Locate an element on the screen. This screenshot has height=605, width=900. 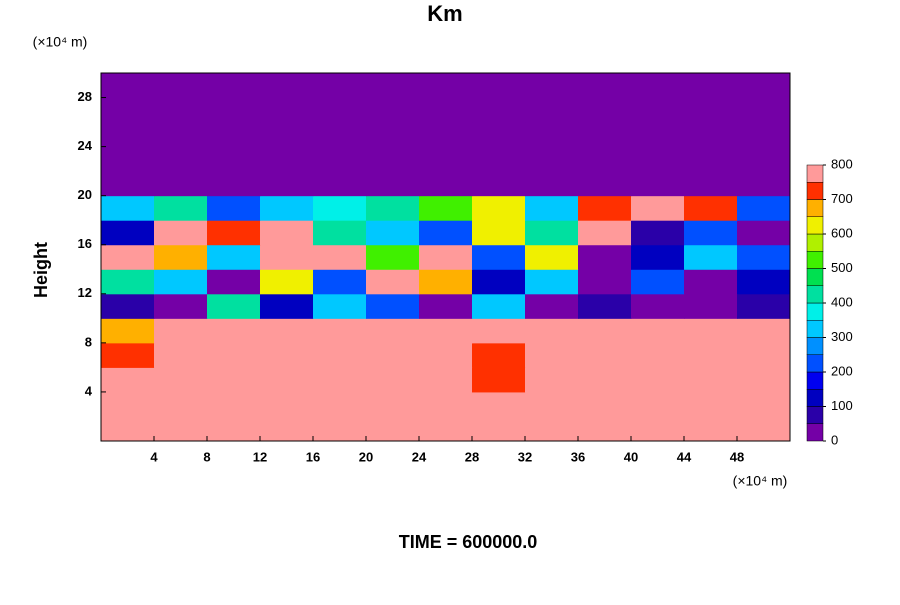
x-tick-label: 28 is located at coordinates (472, 456).